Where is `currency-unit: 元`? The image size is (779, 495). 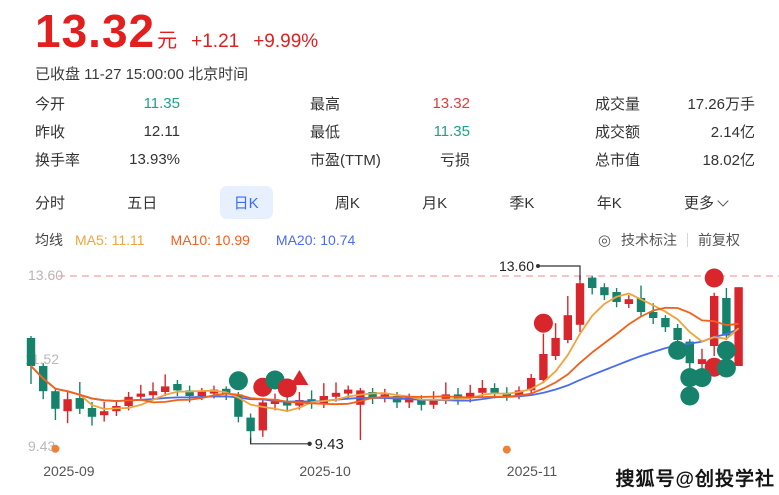 currency-unit: 元 is located at coordinates (167, 41).